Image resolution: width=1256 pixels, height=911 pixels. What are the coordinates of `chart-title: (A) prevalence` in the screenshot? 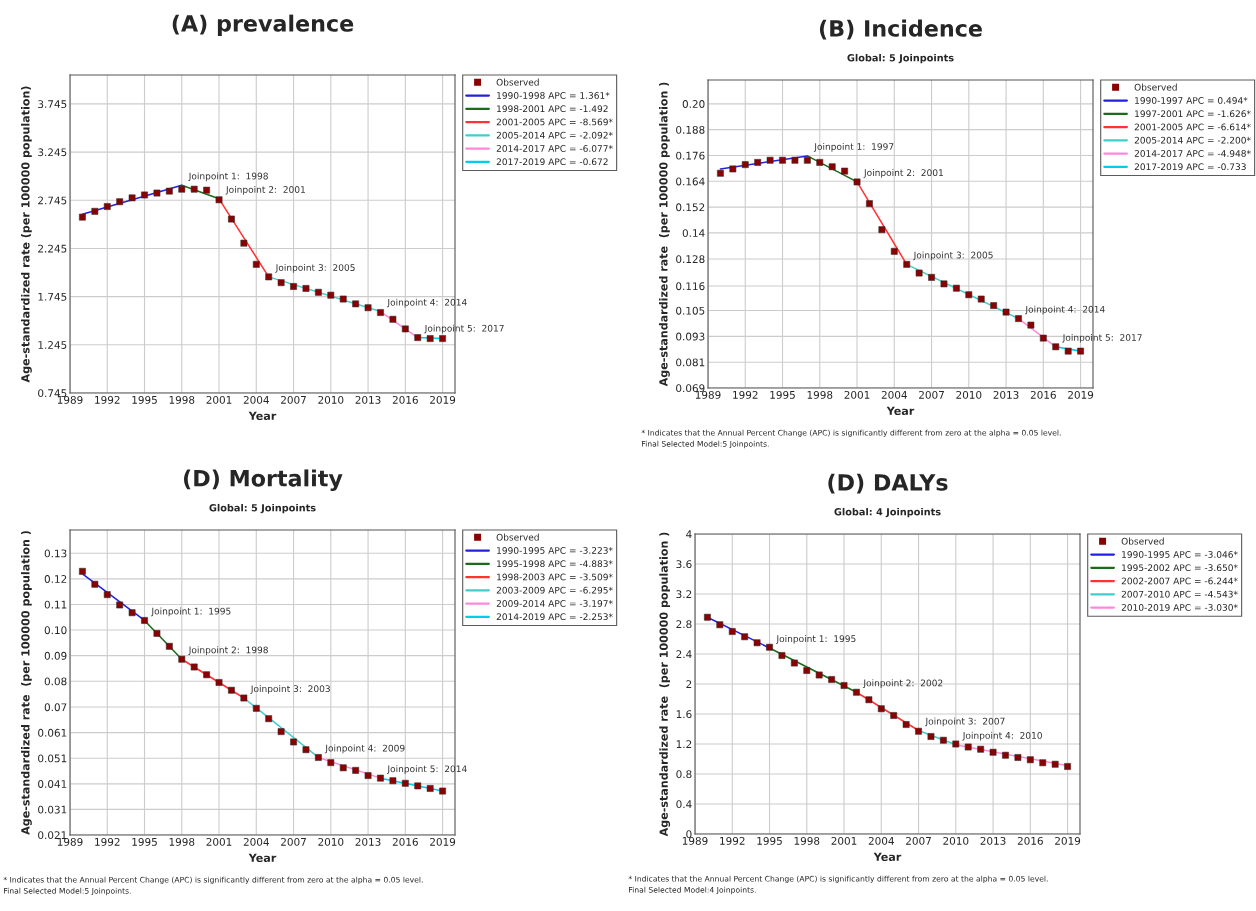 It's located at (263, 25).